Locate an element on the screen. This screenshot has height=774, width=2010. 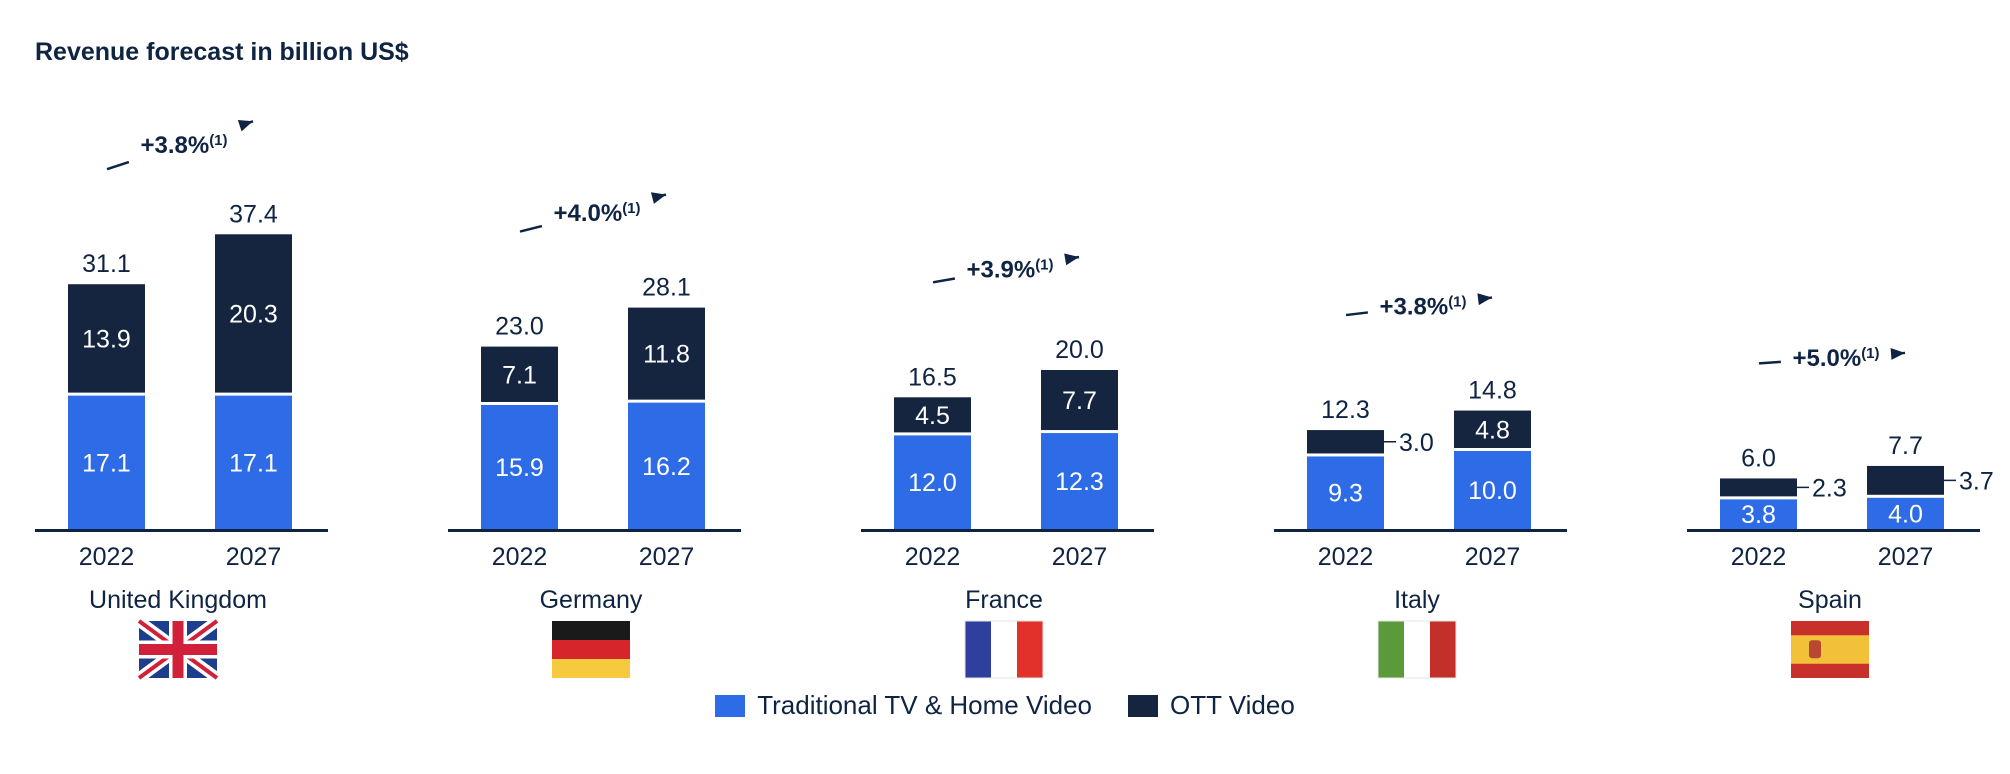
bar-traditional-spain-2027 is located at coordinates (1905, 513).